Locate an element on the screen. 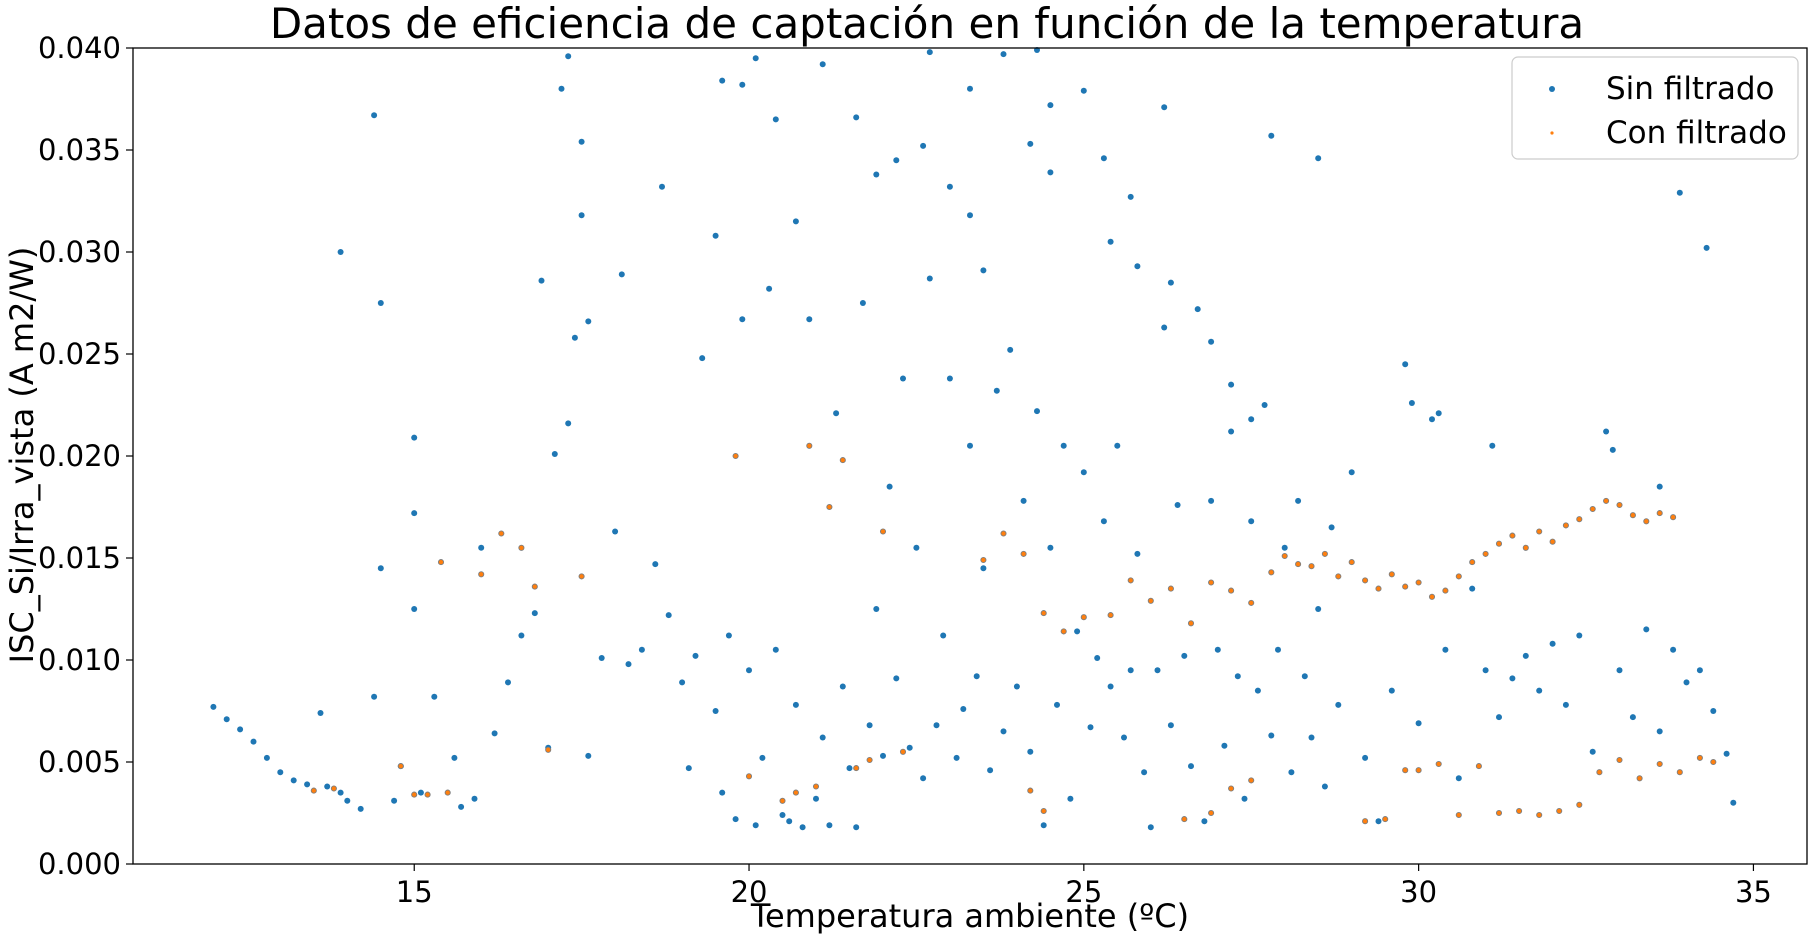 The width and height of the screenshot is (1815, 940). legend: Sin filtrado Con filtrado is located at coordinates (1655, 108).